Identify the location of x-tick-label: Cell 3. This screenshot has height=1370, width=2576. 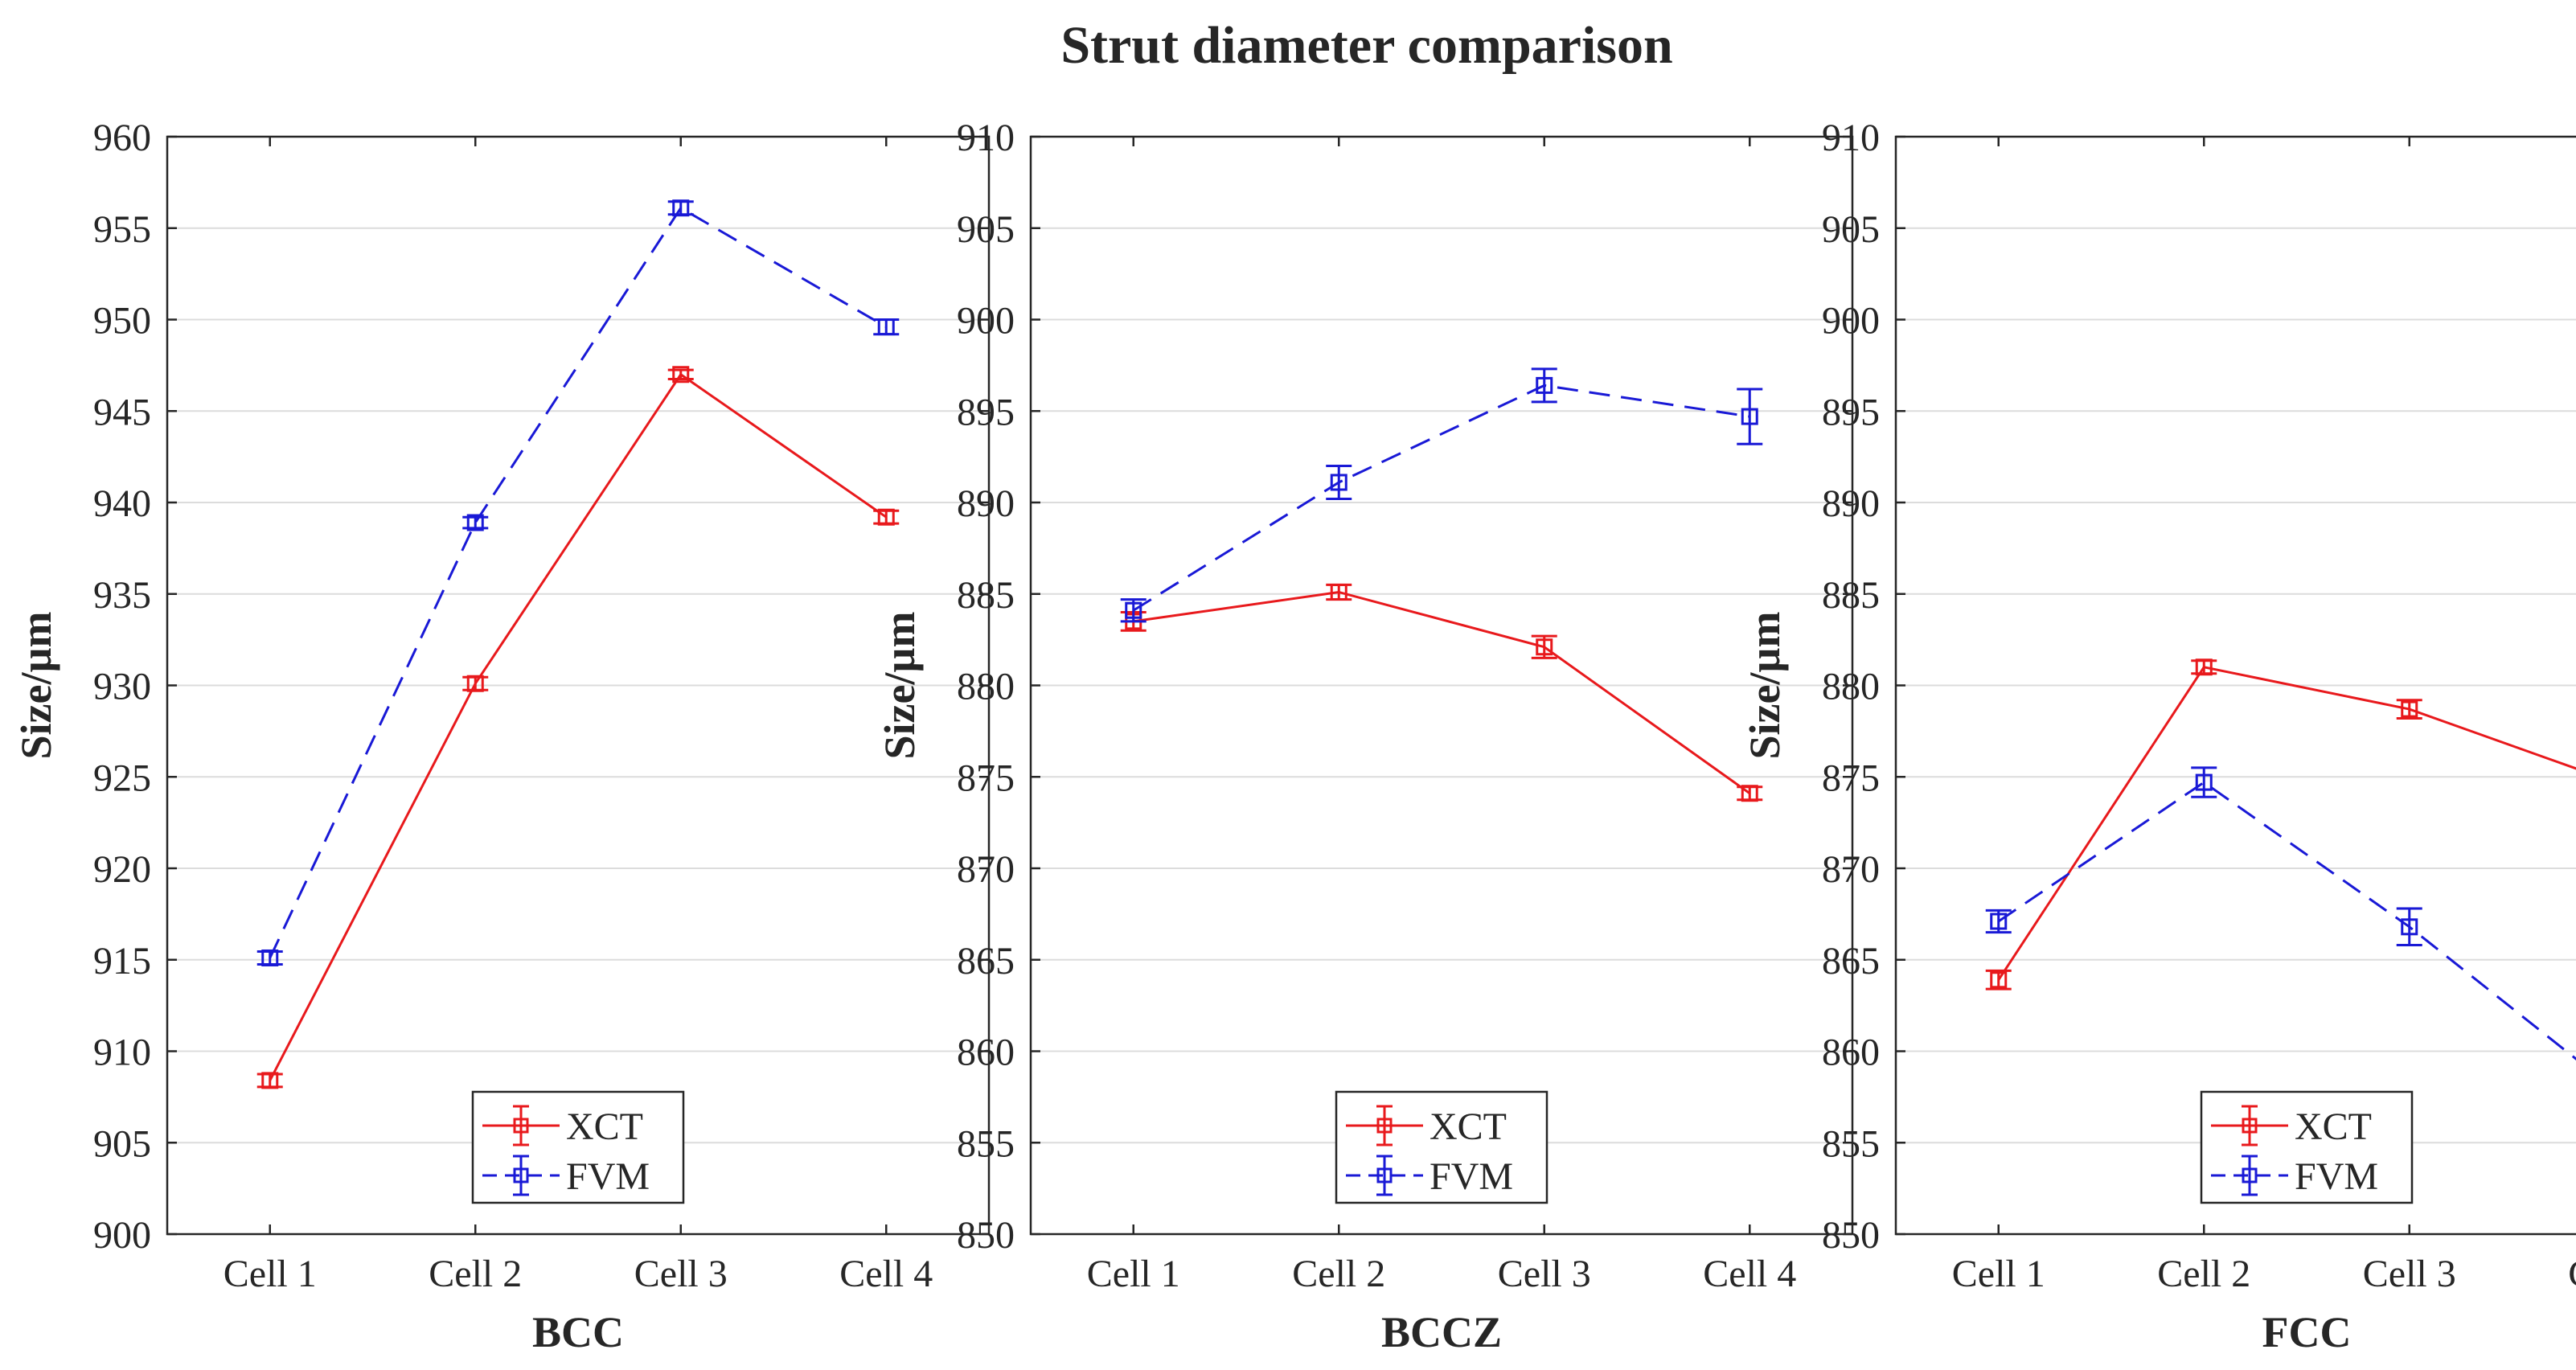
(2409, 1274).